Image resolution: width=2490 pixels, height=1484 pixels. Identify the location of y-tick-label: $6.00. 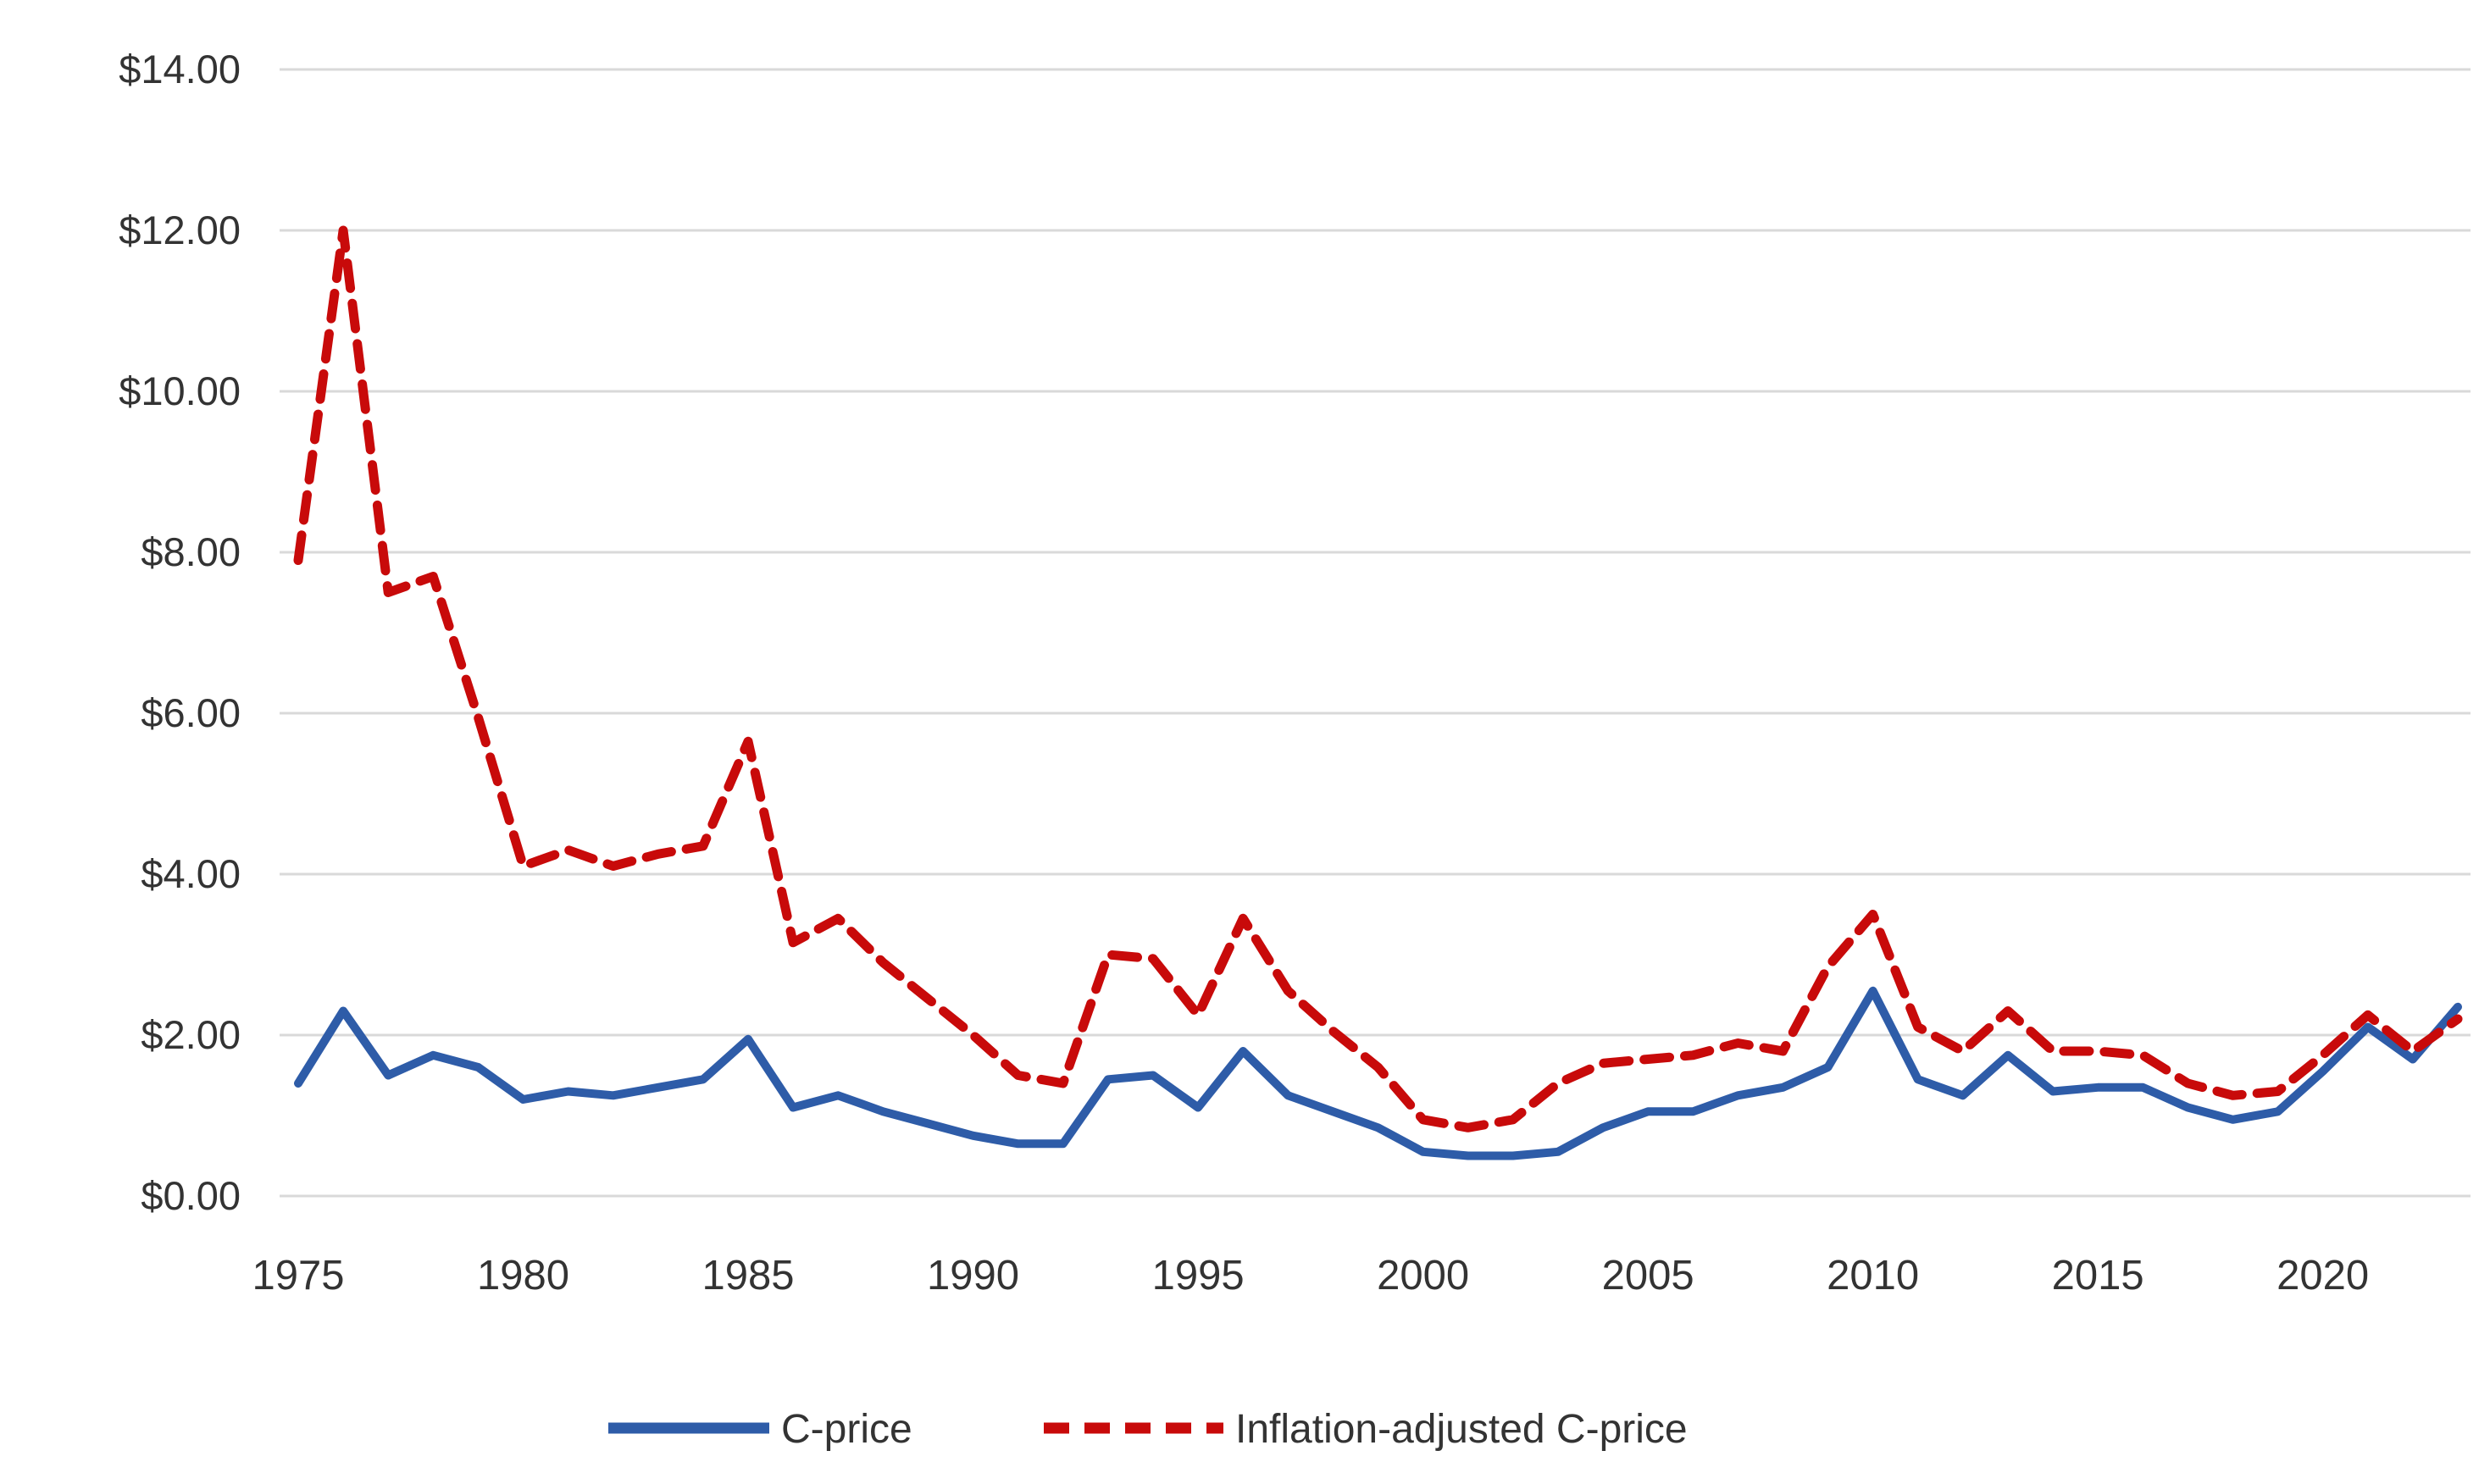
(191, 712).